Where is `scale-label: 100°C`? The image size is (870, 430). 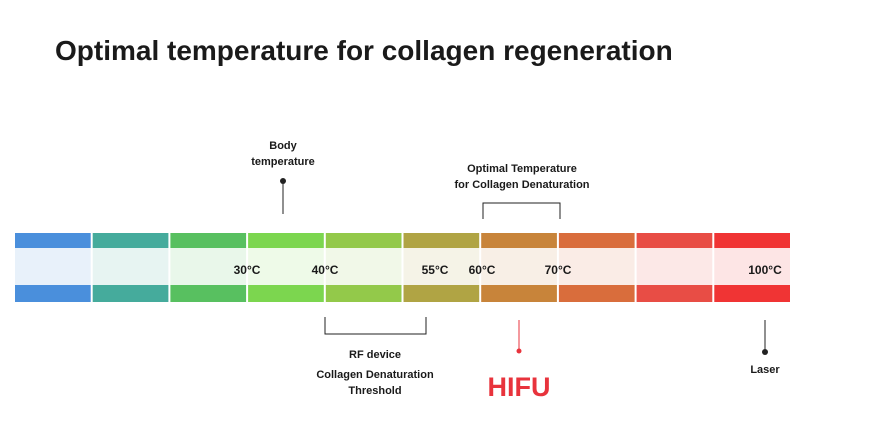 scale-label: 100°C is located at coordinates (765, 270).